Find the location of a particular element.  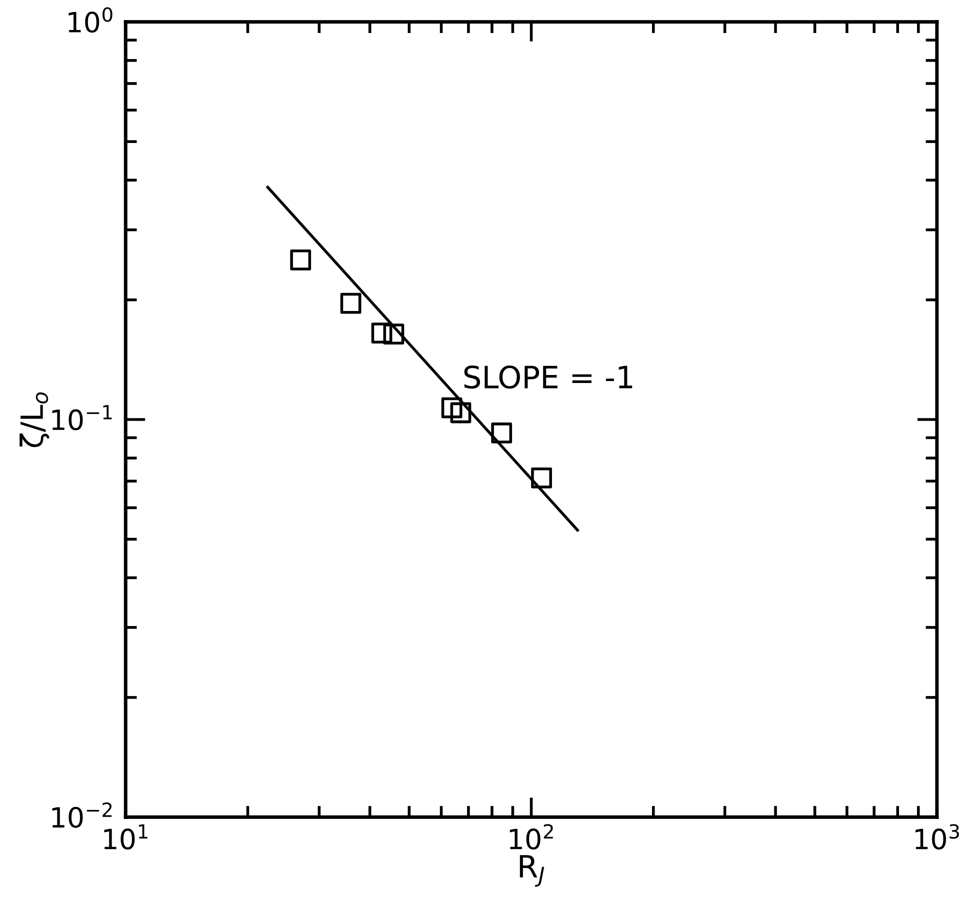

y-axis-title: ζ/L$_{o}$ is located at coordinates (35, 420).